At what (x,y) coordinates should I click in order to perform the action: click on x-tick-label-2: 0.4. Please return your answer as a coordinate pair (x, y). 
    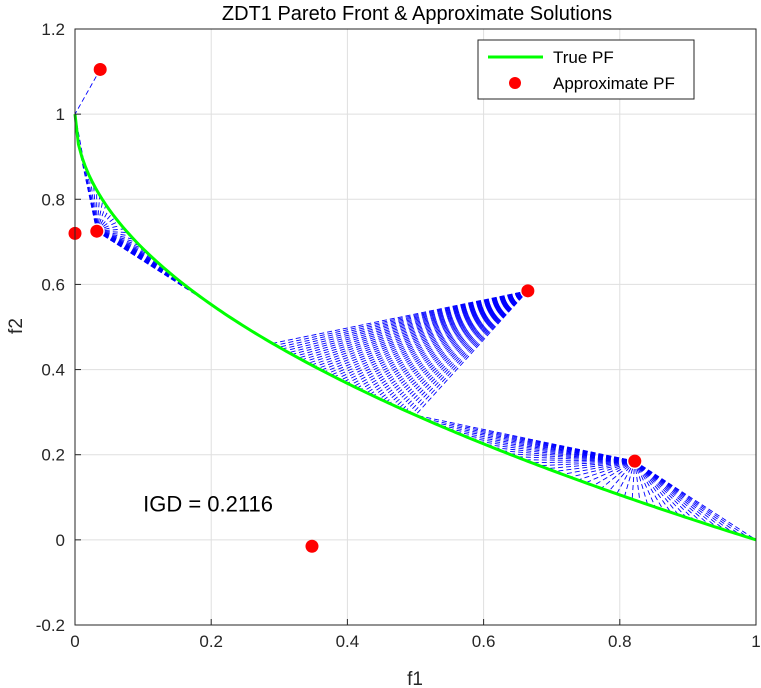
    Looking at the image, I should click on (348, 641).